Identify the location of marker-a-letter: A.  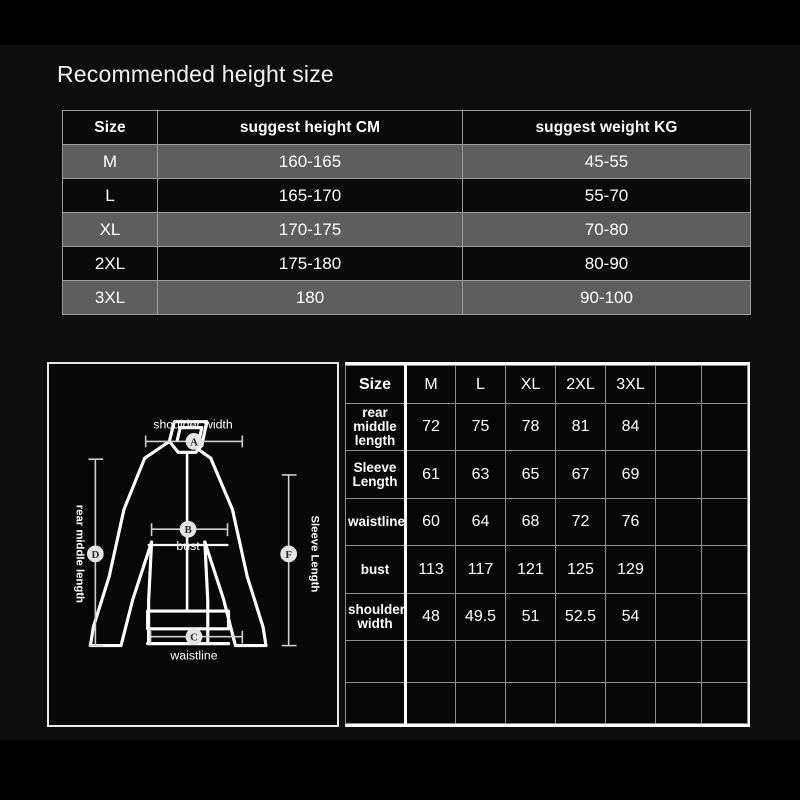
(194, 442).